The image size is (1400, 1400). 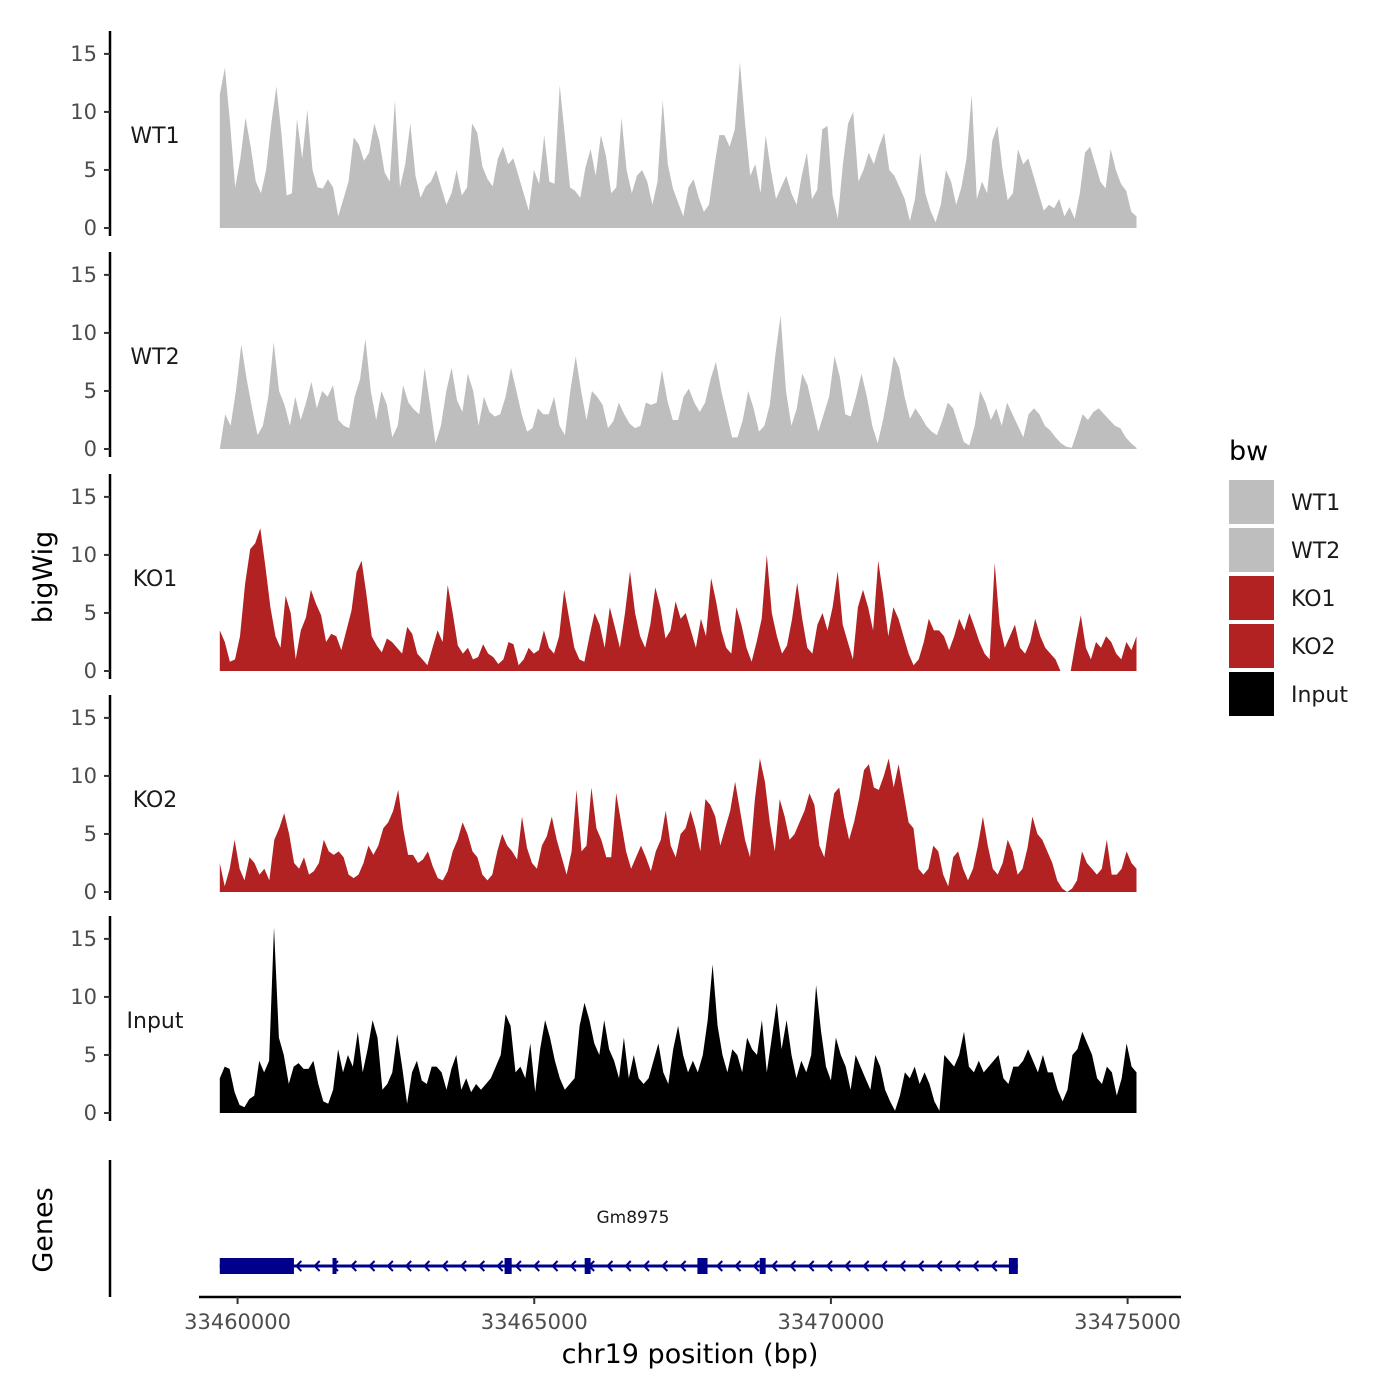 I want to click on track-label: KO1, so click(x=155, y=579).